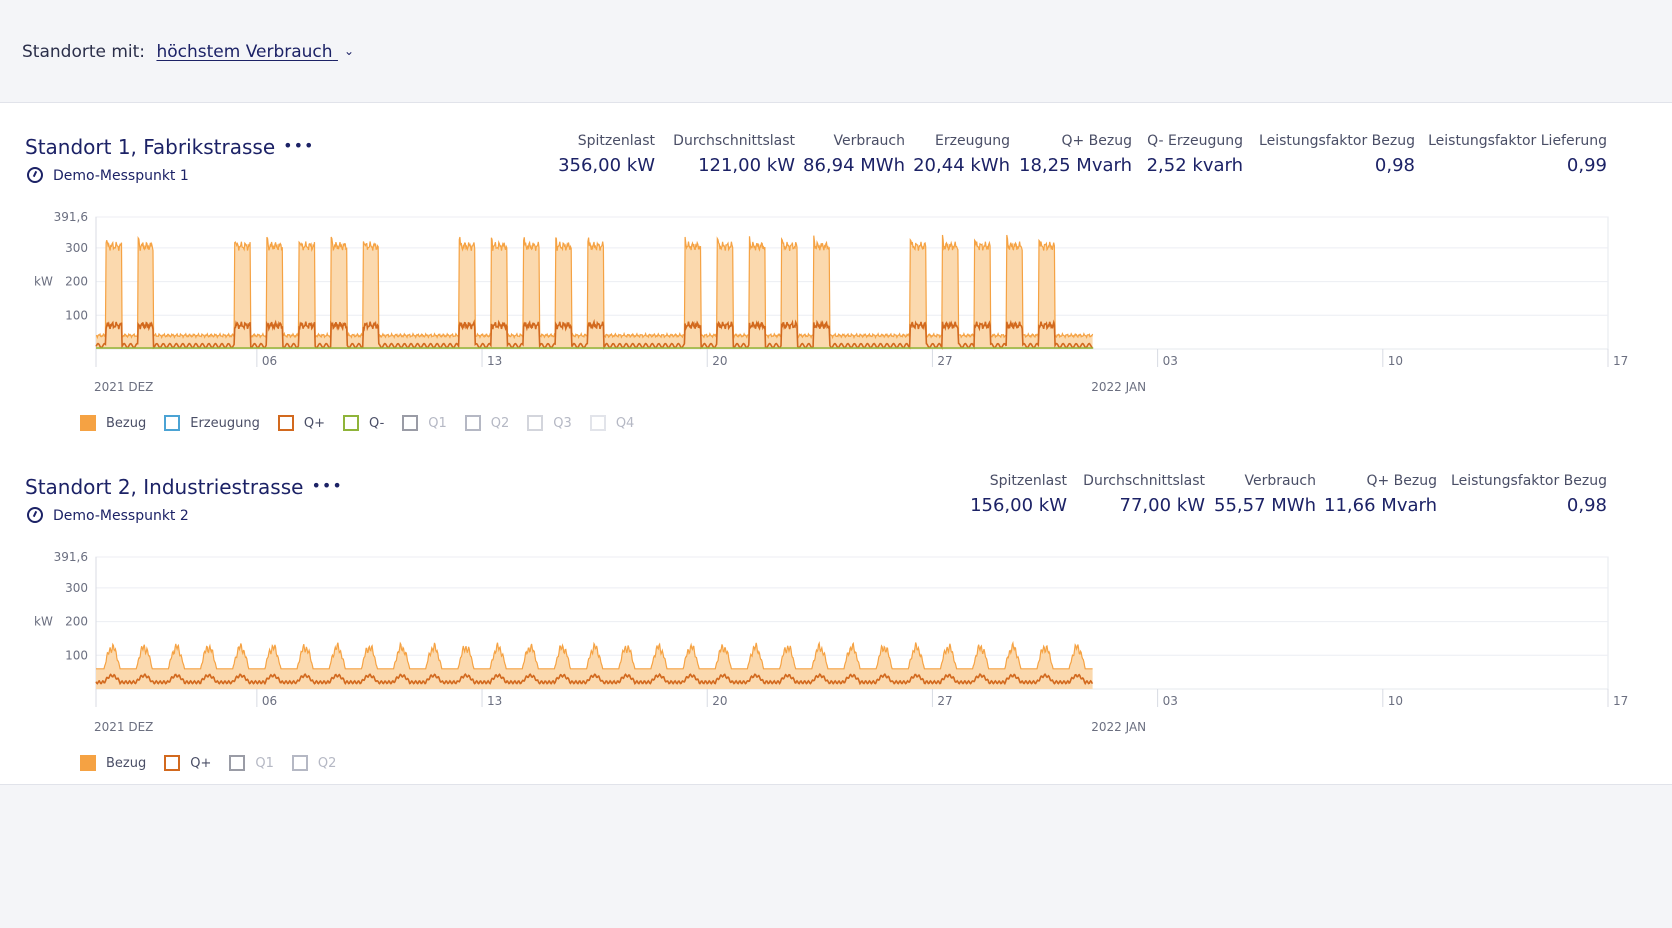 The height and width of the screenshot is (928, 1672). I want to click on kpi-value: 0,99, so click(1586, 165).